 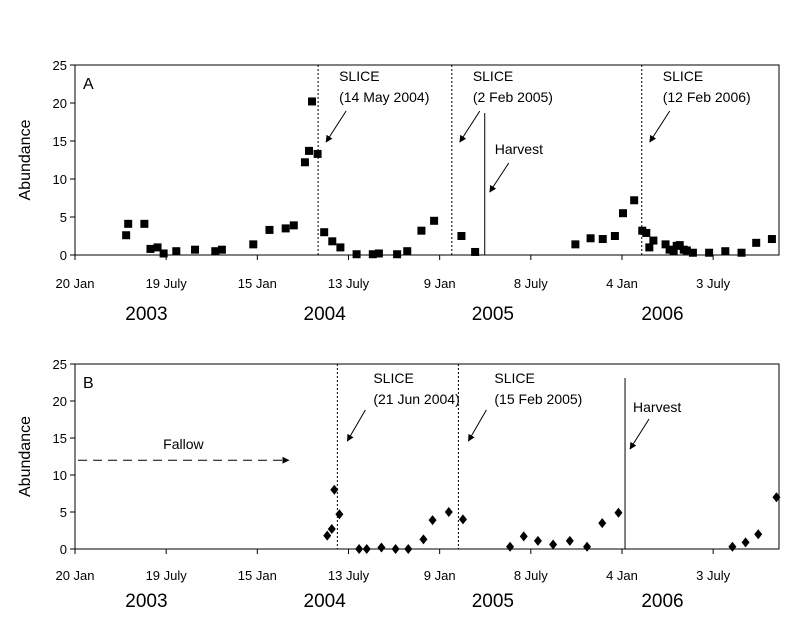 What do you see at coordinates (63, 549) in the screenshot?
I see `y-tick-label: 0` at bounding box center [63, 549].